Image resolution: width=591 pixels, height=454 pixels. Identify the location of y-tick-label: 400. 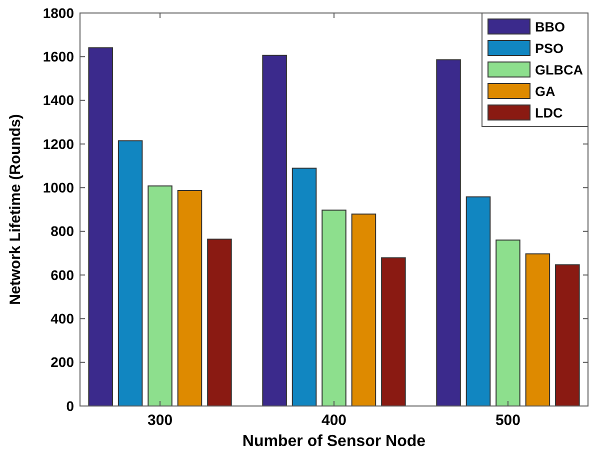
(62, 318).